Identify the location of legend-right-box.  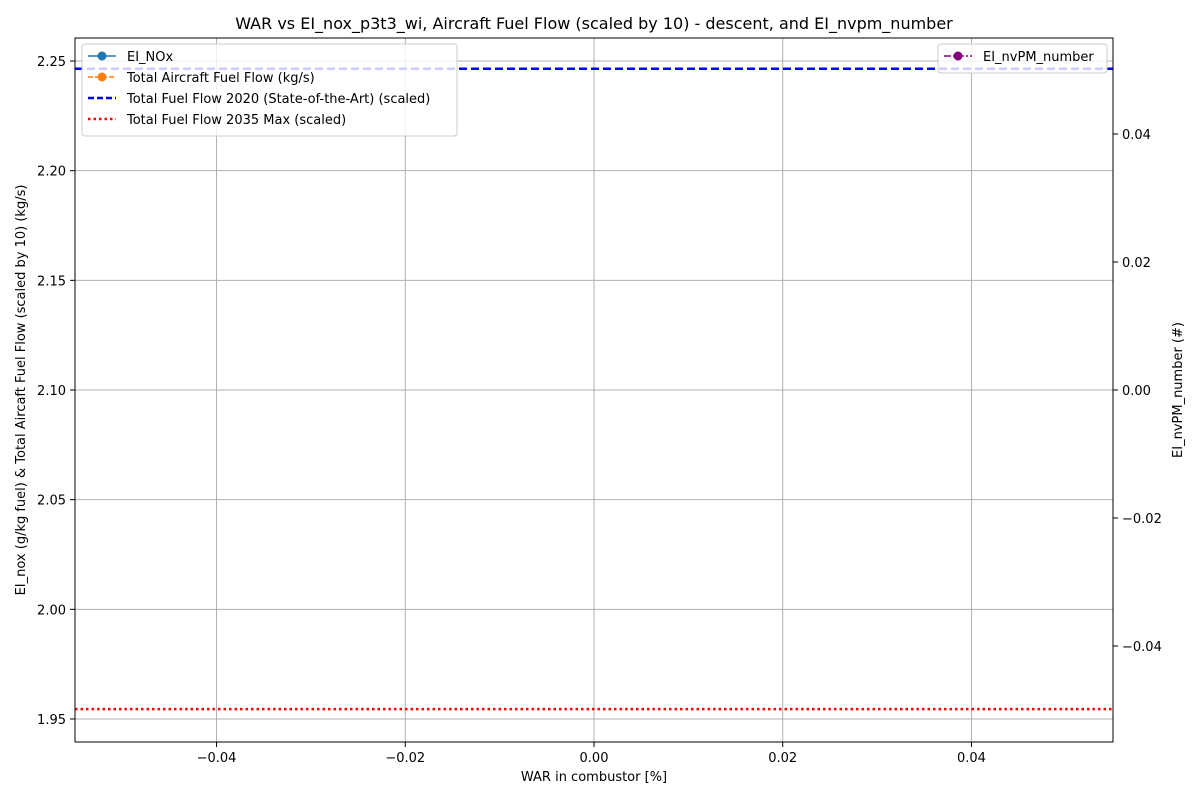
(1022, 58).